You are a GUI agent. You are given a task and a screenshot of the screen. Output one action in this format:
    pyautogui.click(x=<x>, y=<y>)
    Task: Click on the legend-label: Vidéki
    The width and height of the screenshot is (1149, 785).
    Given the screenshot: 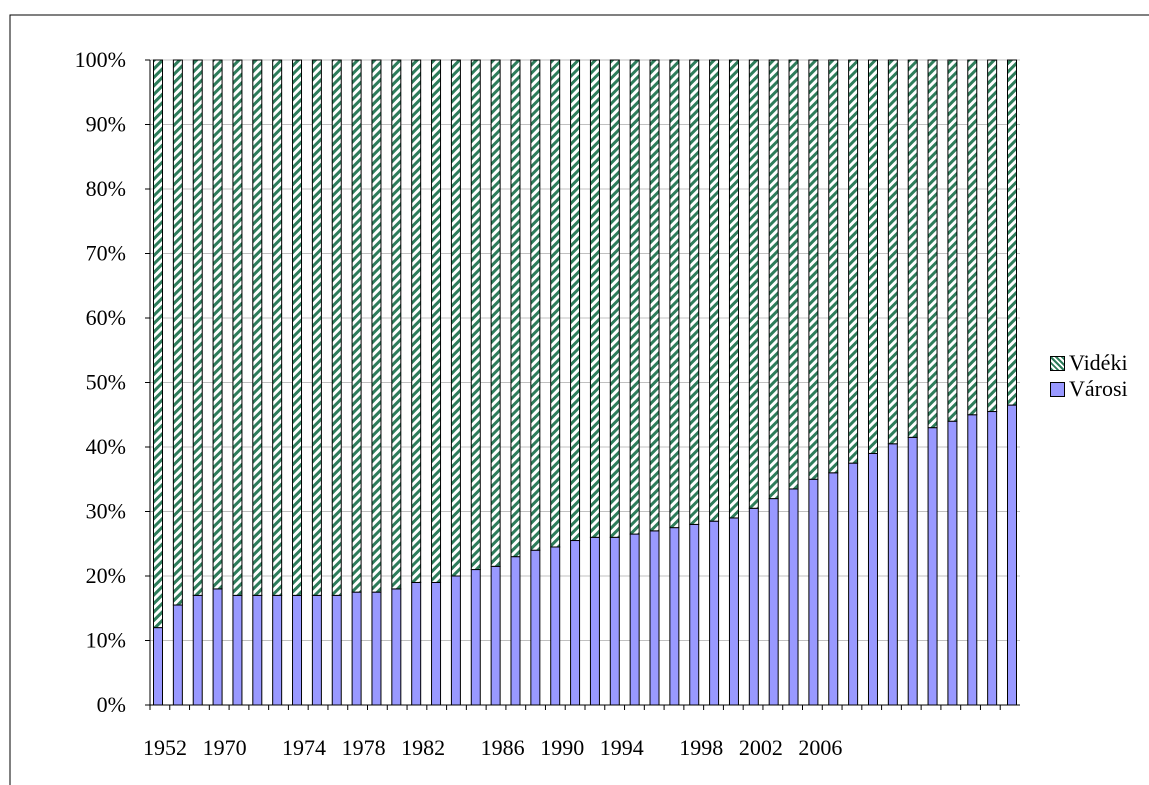 What is the action you would take?
    pyautogui.click(x=1098, y=362)
    